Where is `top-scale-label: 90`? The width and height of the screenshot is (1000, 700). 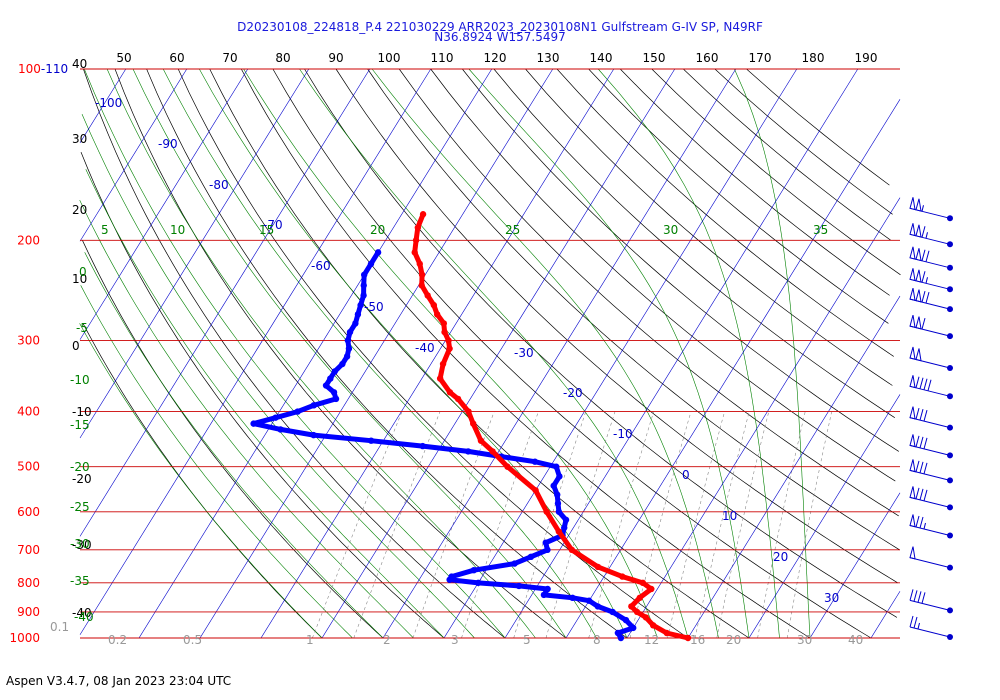 top-scale-label: 90 is located at coordinates (335, 58).